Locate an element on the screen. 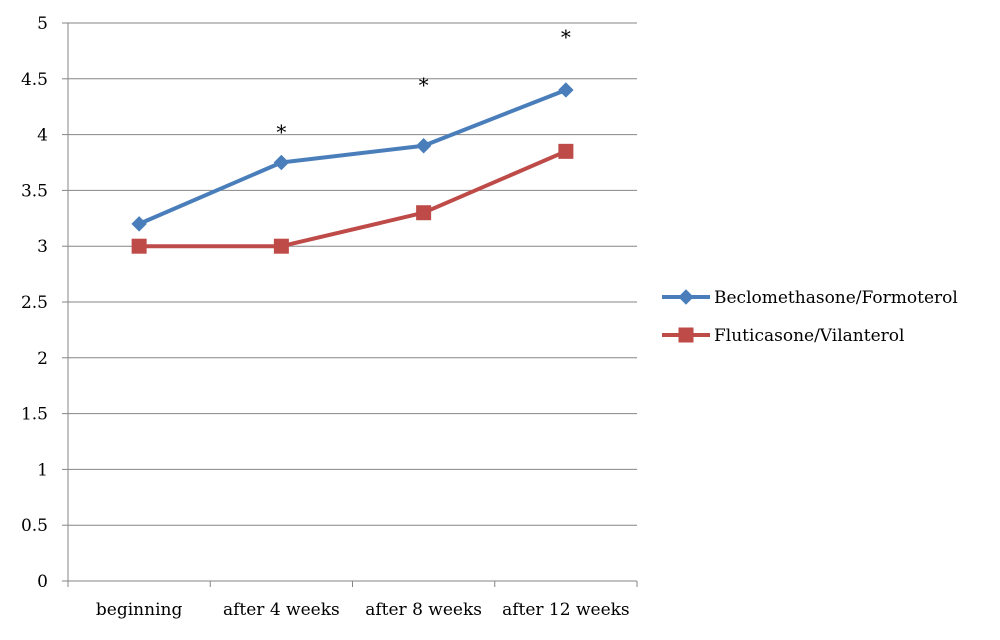 This screenshot has height=640, width=1000. y-tick-label: 4 is located at coordinates (42, 136).